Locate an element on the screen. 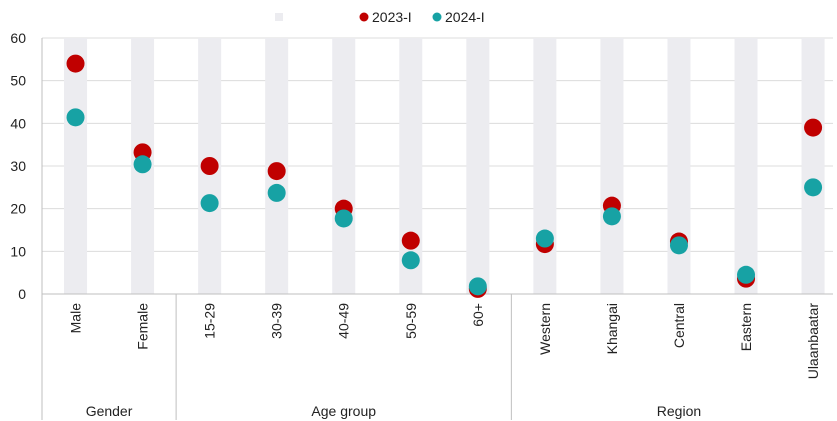  x-tick-label: 15-29 is located at coordinates (210, 321).